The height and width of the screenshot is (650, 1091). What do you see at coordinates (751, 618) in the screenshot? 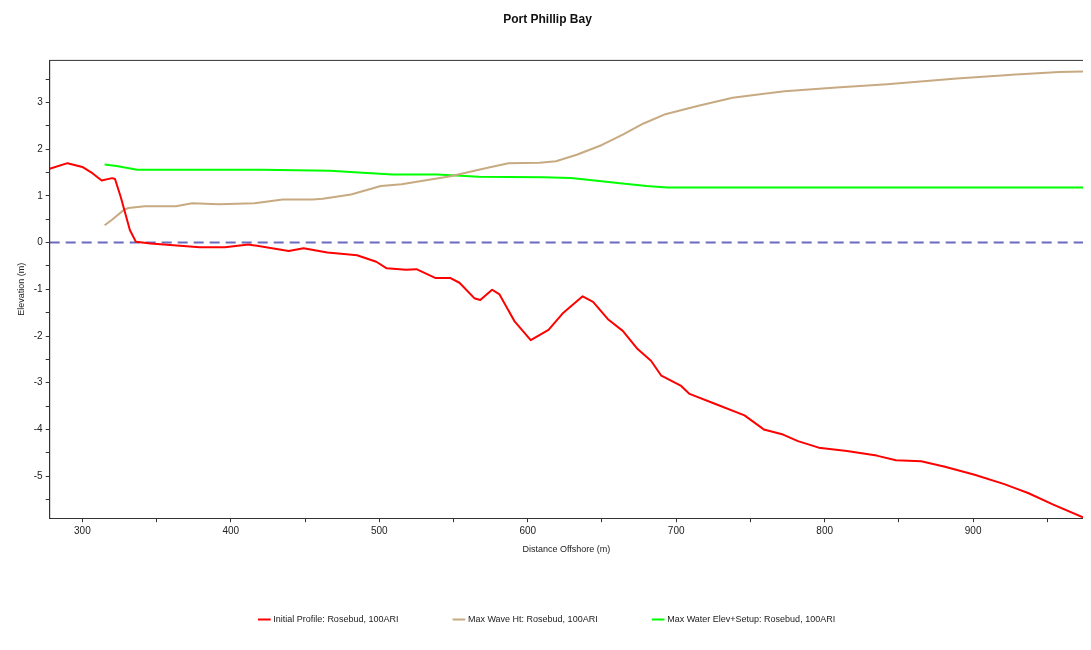
I see `legend-label: Max Water Elev+Setup: Rosebud, 100ARI` at bounding box center [751, 618].